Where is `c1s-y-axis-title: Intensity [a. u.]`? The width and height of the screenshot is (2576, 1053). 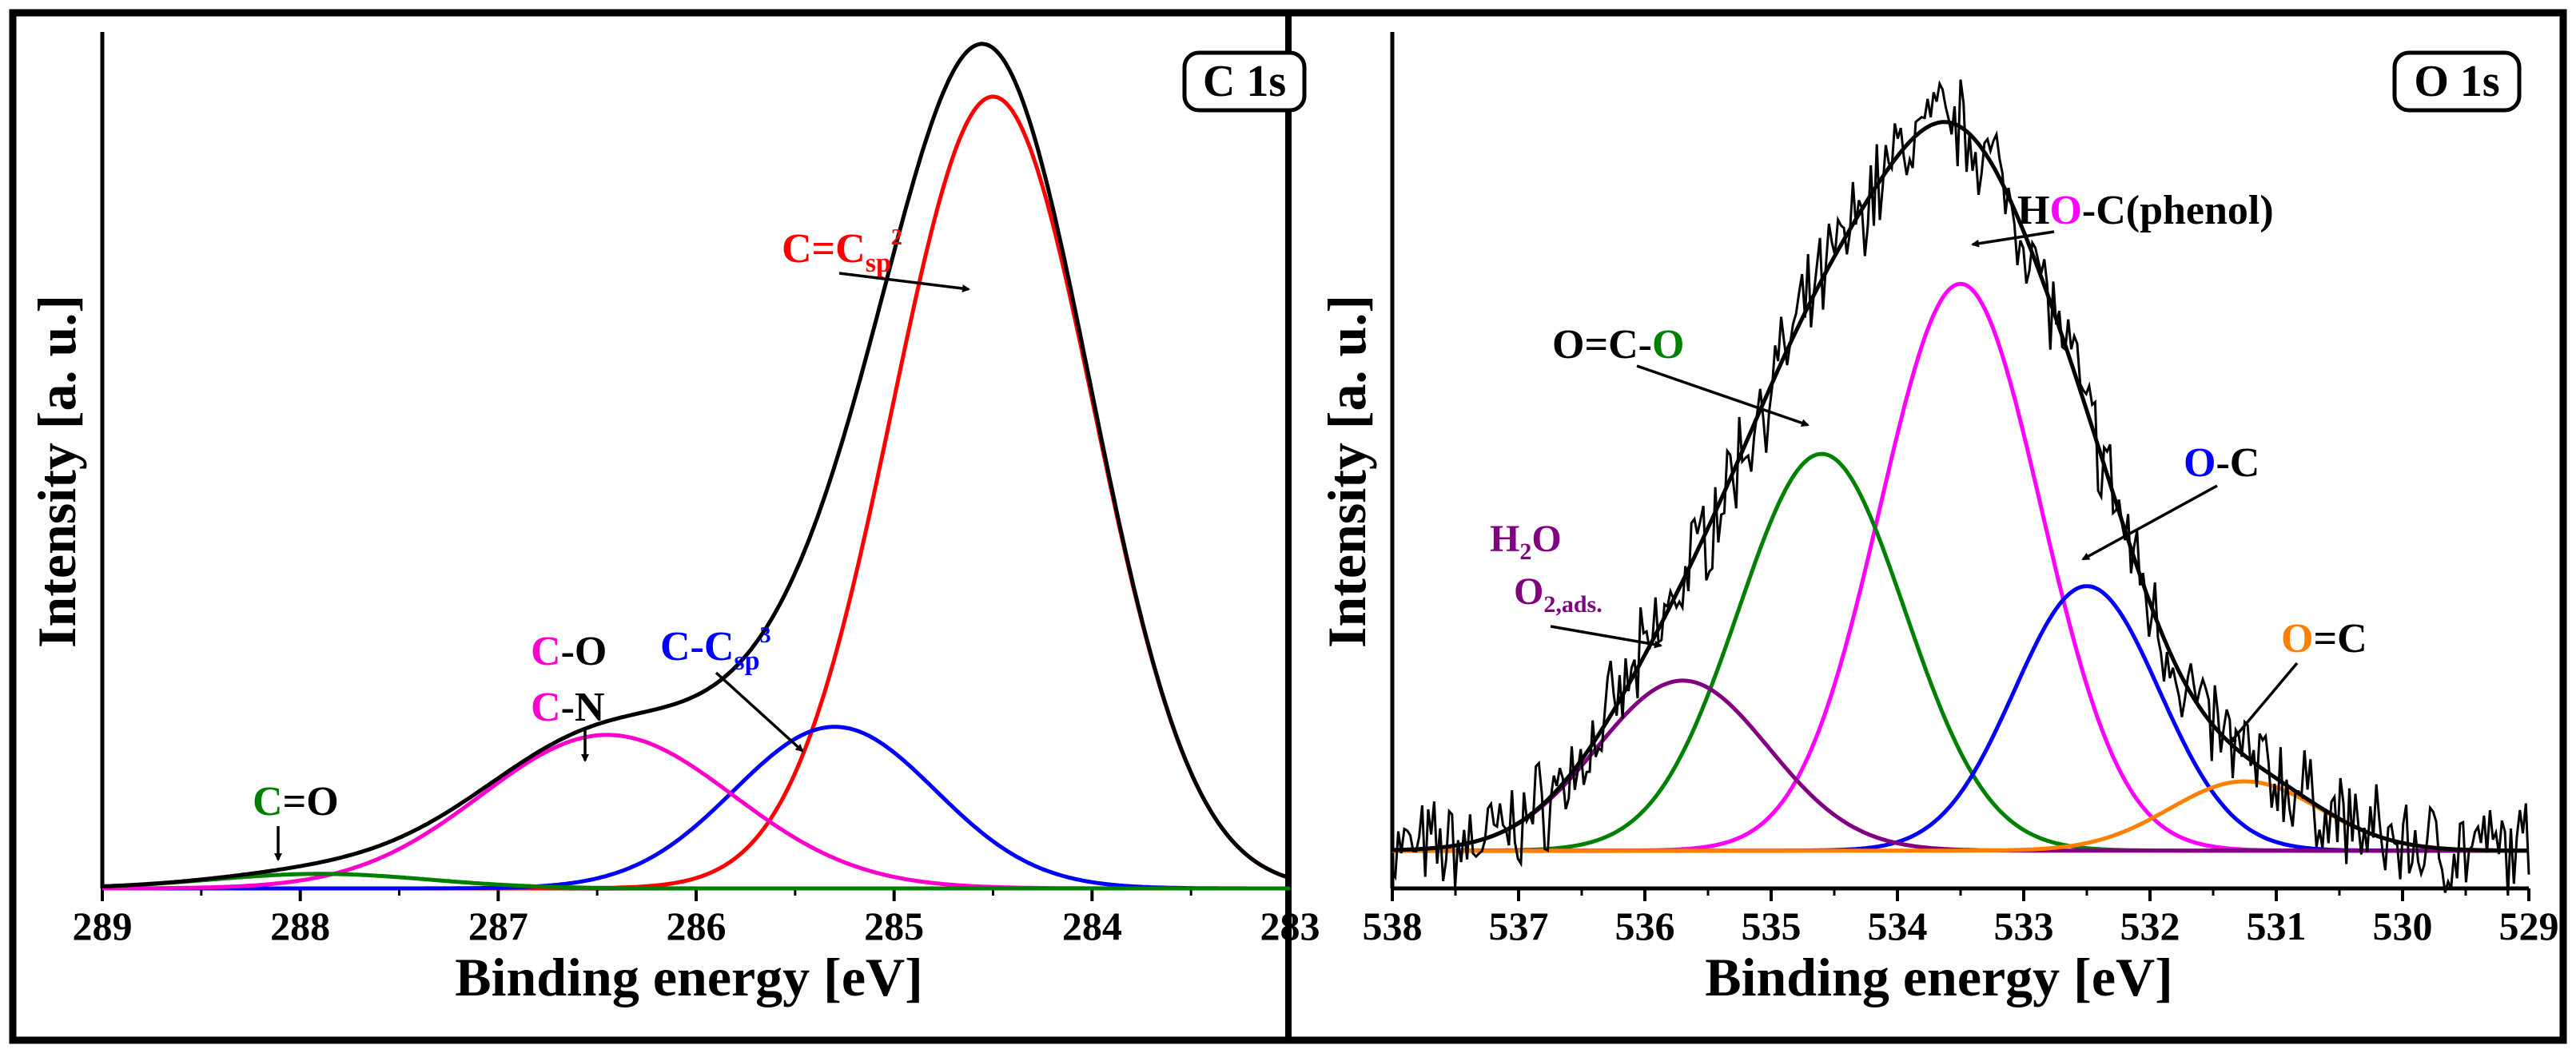
c1s-y-axis-title: Intensity [a. u.] is located at coordinates (56, 471).